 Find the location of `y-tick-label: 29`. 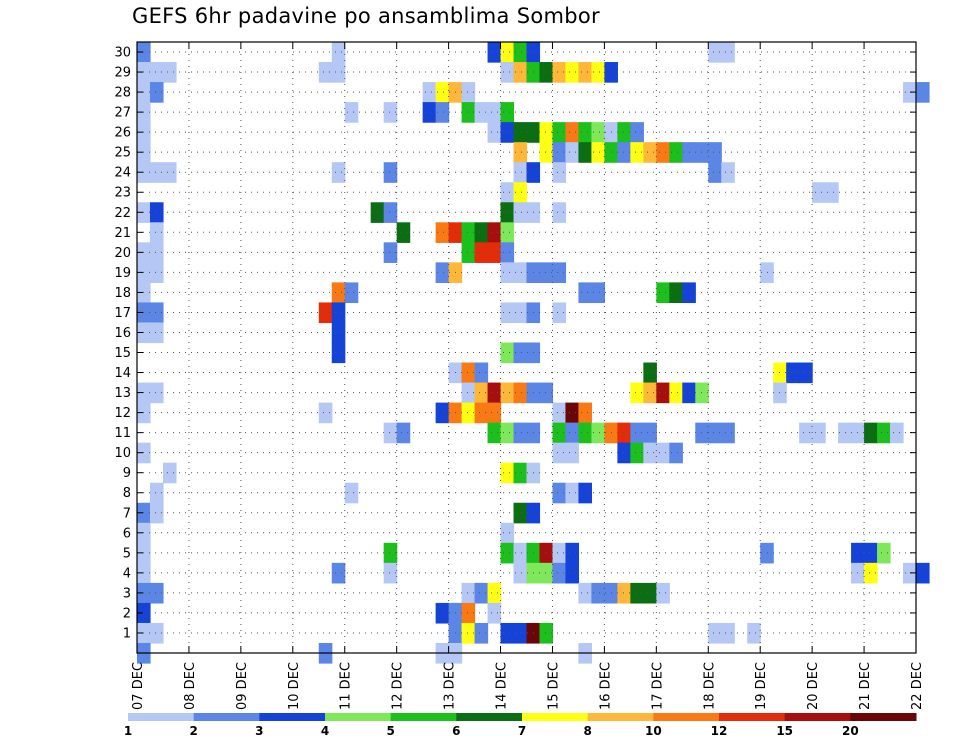

y-tick-label: 29 is located at coordinates (122, 73).